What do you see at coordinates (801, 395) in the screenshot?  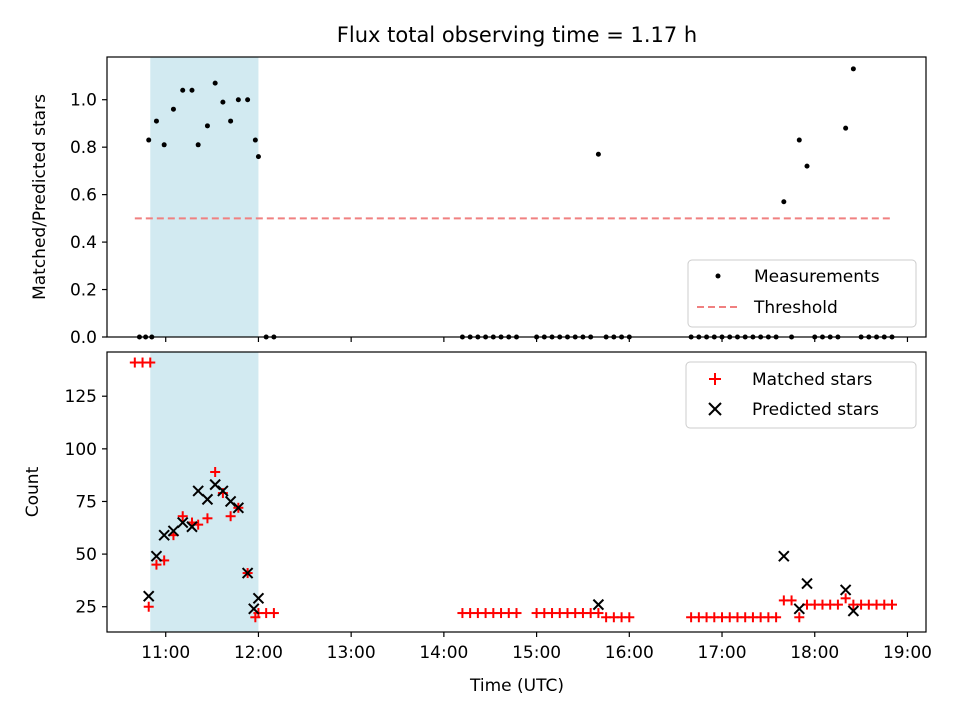 I see `legend-bottom: Matched stars Predicted stars` at bounding box center [801, 395].